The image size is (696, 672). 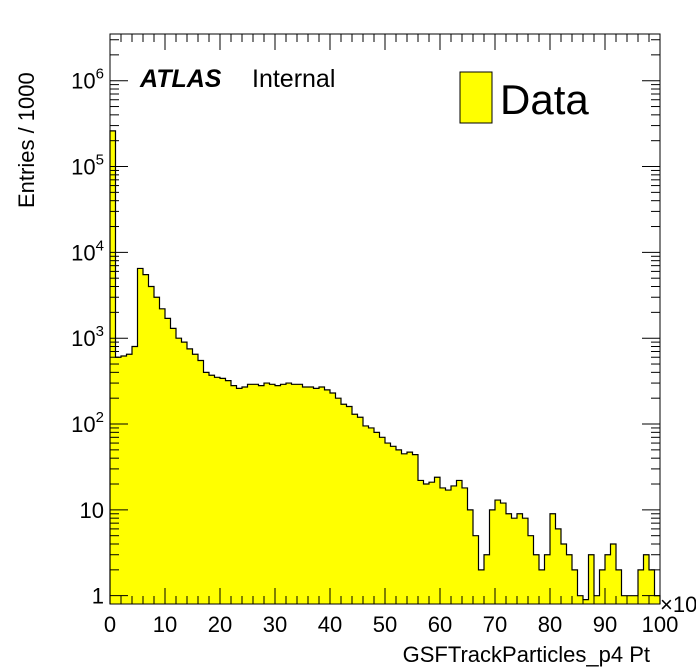 What do you see at coordinates (165, 624) in the screenshot?
I see `x-tick-label: 10` at bounding box center [165, 624].